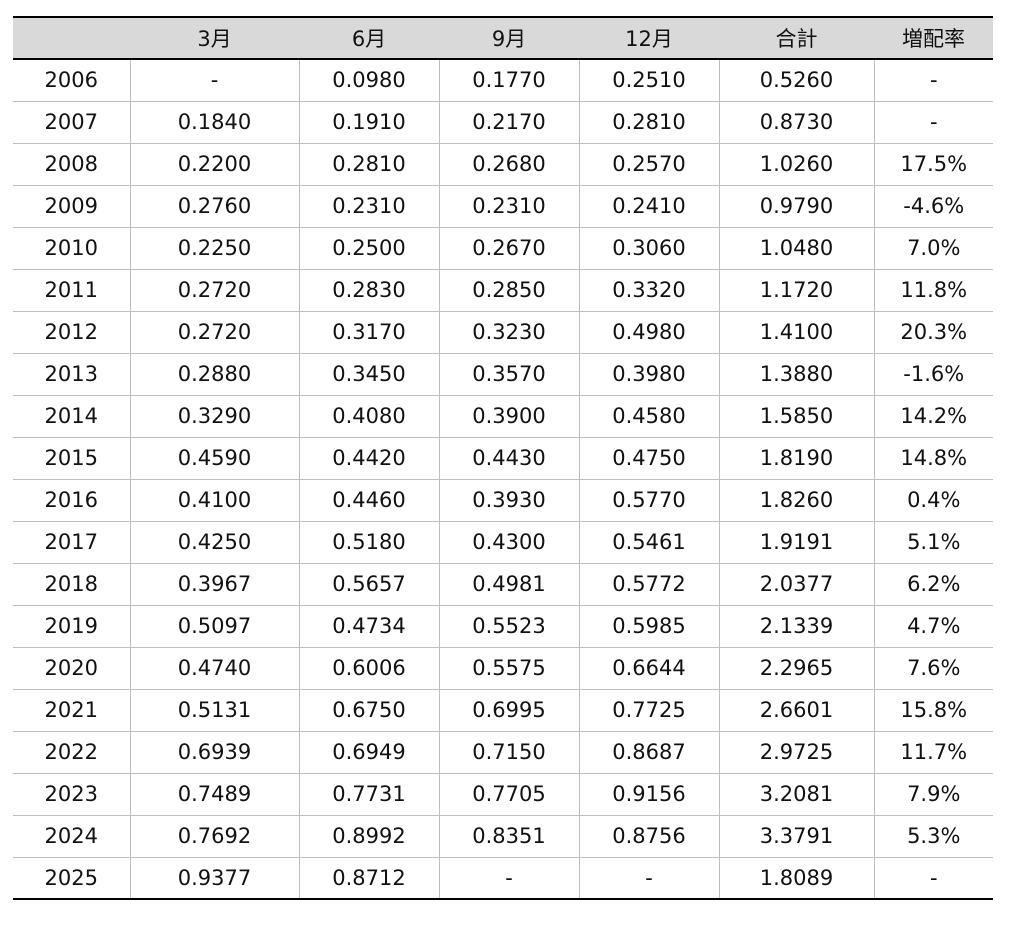 Image resolution: width=1024 pixels, height=932 pixels. Describe the element at coordinates (71, 290) in the screenshot. I see `year-cell: 2011` at that location.